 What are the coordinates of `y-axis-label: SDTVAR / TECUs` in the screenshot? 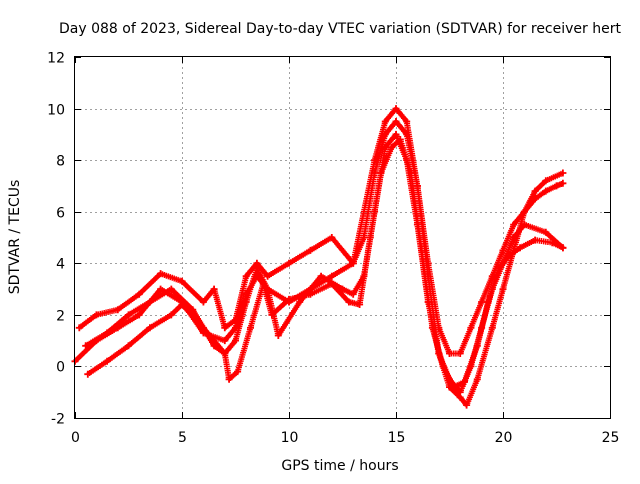 It's located at (15, 237).